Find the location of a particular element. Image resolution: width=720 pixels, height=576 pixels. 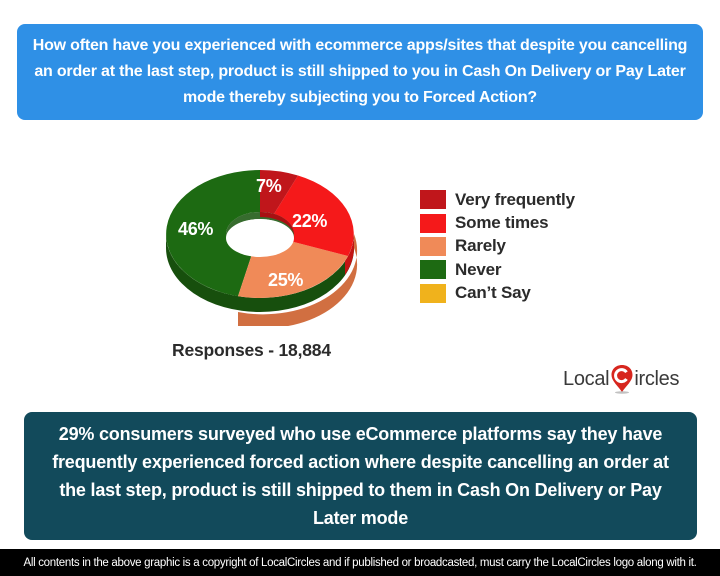

logo-text-ircles: ircles is located at coordinates (657, 378).